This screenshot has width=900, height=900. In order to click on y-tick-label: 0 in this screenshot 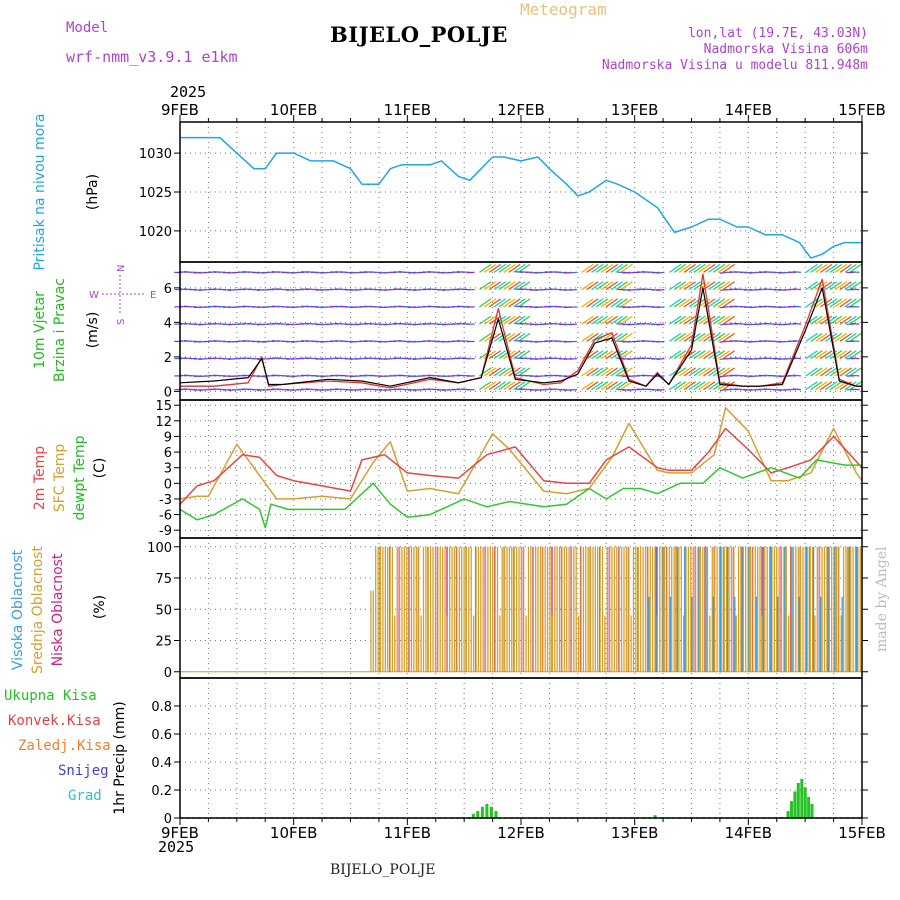, I will do `click(168, 819)`.